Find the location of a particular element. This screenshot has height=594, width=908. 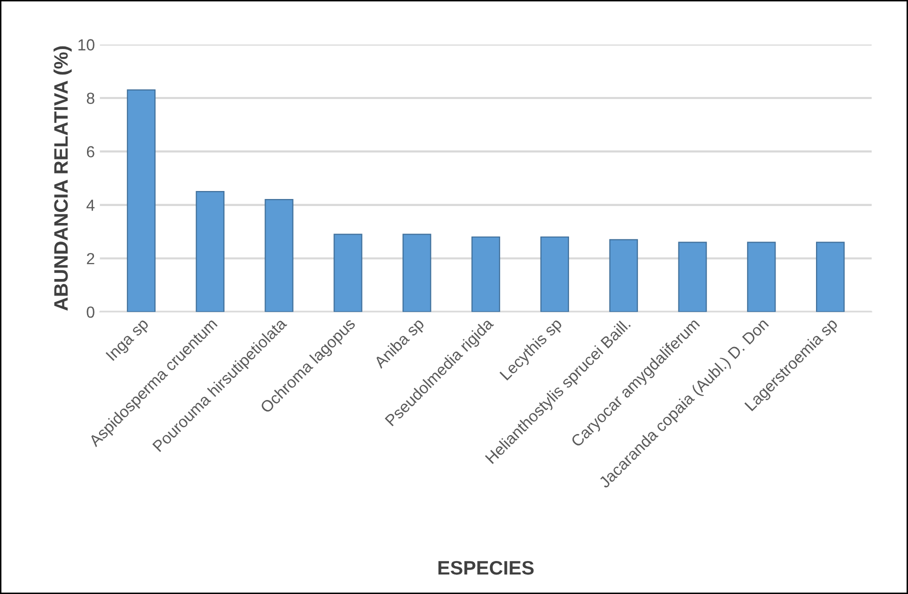

y-tick-label: 2 is located at coordinates (90, 258).